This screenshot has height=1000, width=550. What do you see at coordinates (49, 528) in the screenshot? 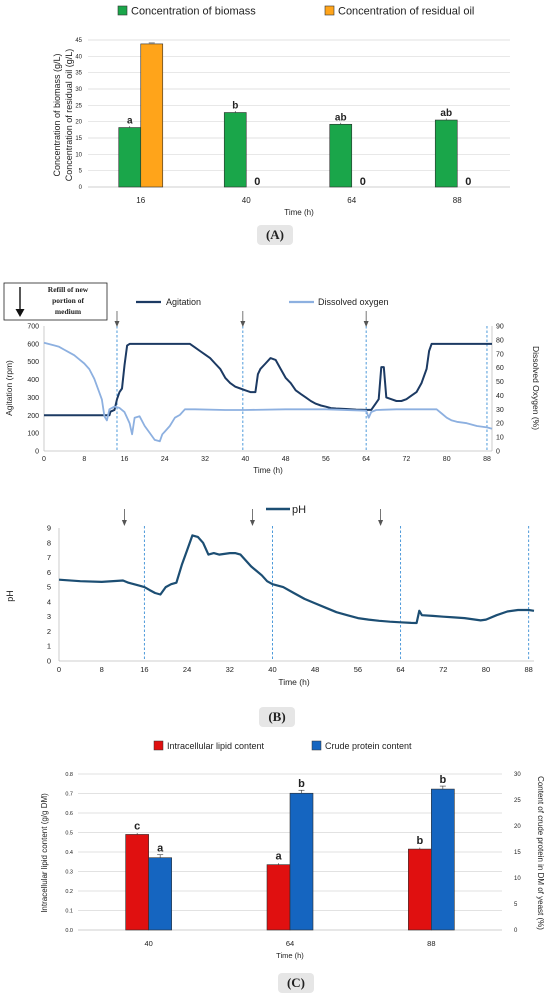
I see `y-tick-label: 9` at bounding box center [49, 528].